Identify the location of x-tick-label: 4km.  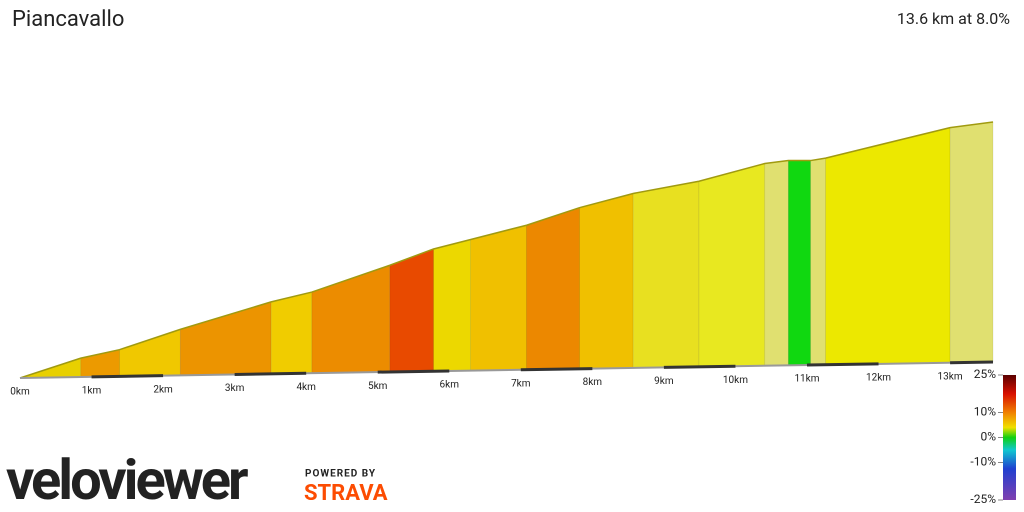
(306, 387).